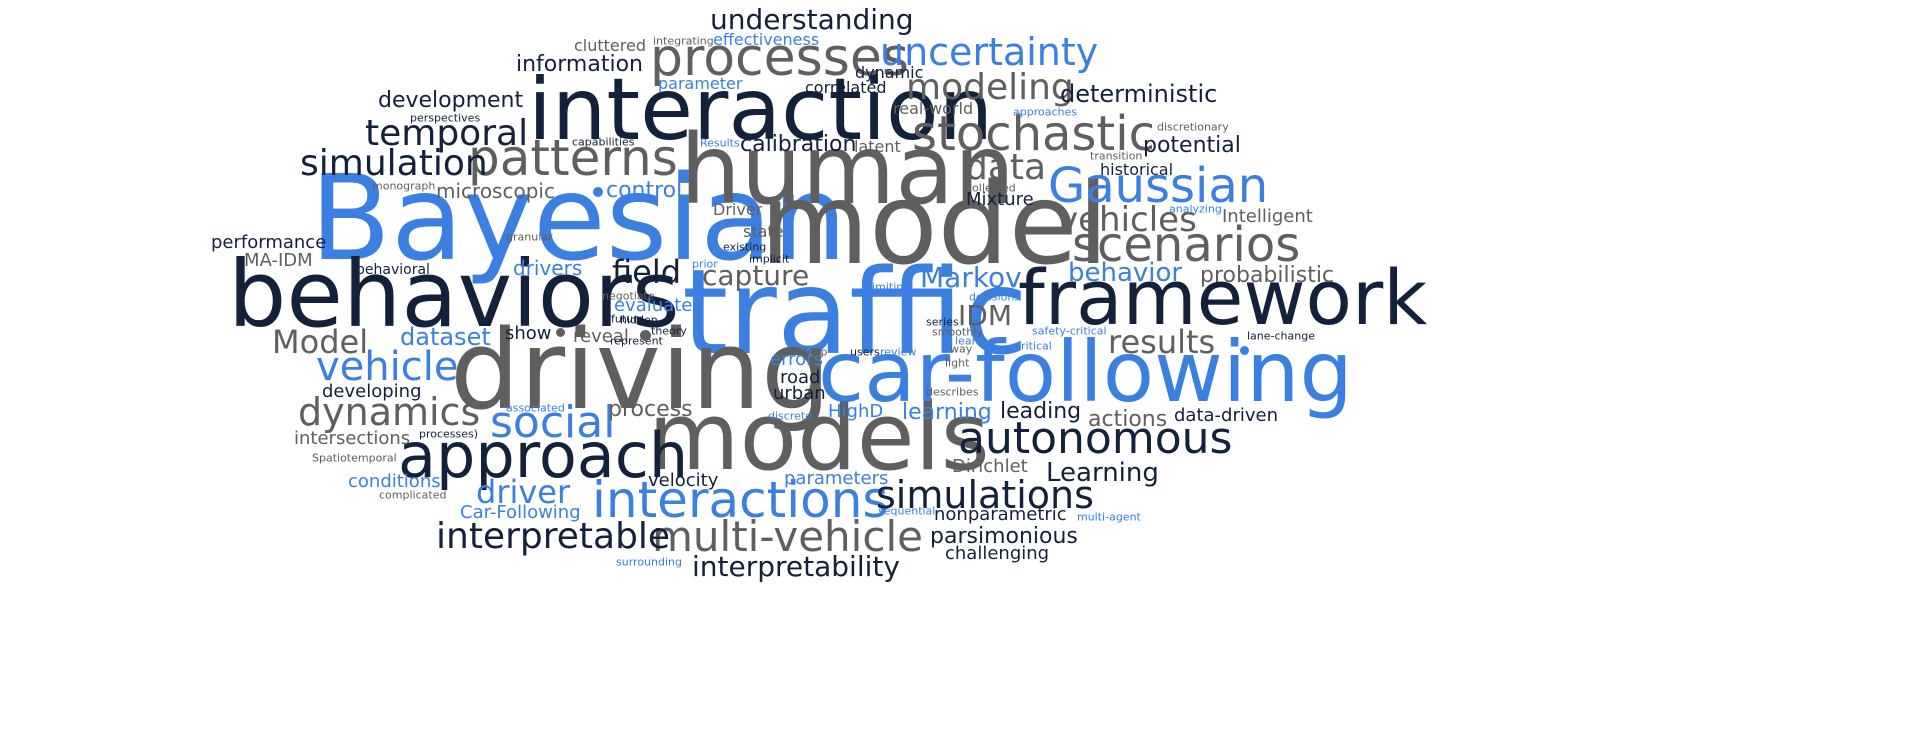 This screenshot has height=744, width=1920. Describe the element at coordinates (957, 332) in the screenshot. I see `word-smoothly: smoothly` at that location.